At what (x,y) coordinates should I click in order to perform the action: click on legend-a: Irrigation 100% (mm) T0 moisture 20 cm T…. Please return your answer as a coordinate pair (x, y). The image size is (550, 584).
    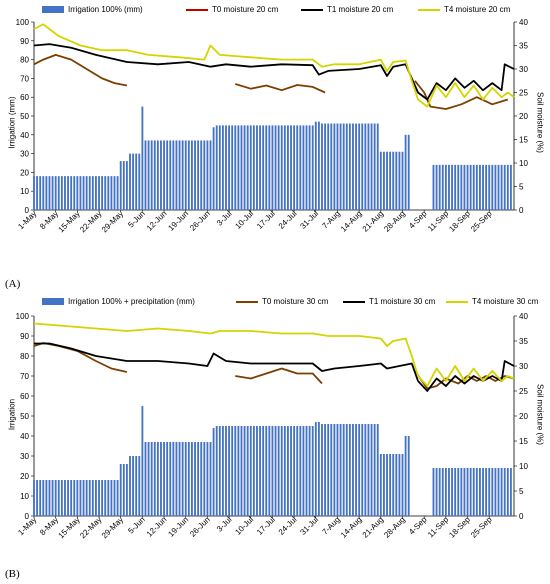
    Looking at the image, I should click on (288, 12).